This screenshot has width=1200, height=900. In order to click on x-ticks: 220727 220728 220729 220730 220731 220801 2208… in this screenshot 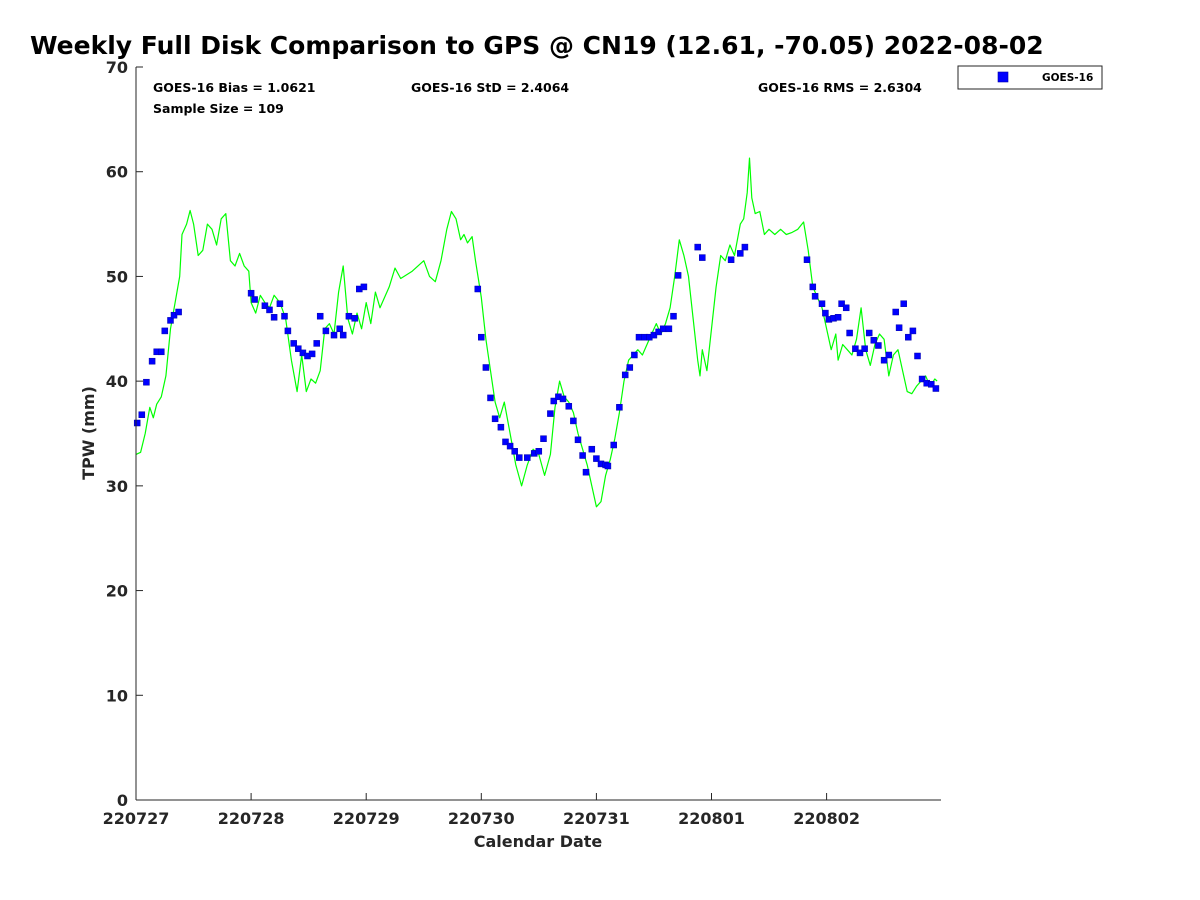, I will do `click(481, 810)`.